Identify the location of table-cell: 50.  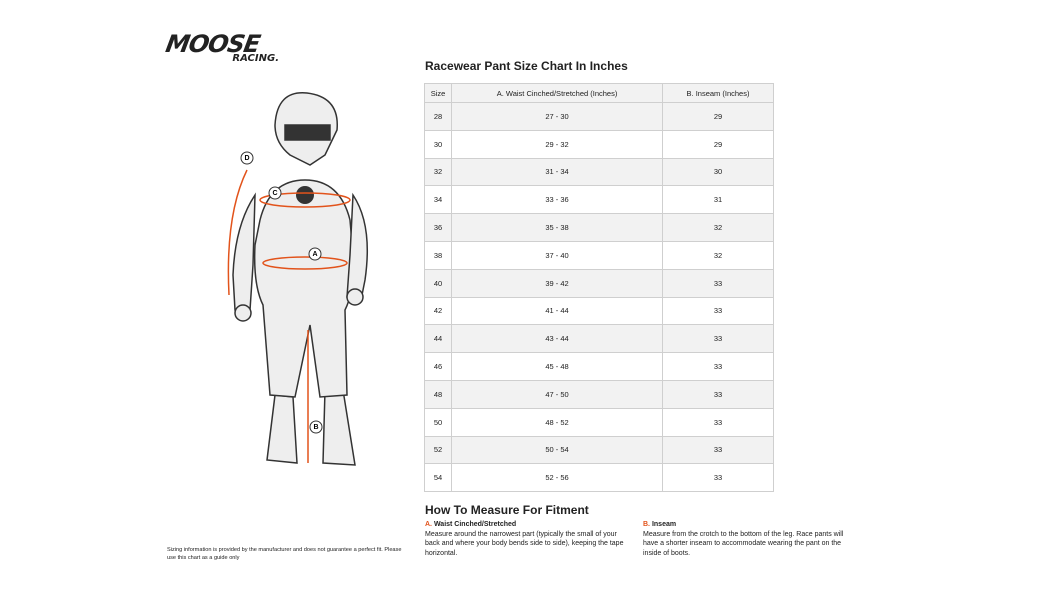
(438, 422).